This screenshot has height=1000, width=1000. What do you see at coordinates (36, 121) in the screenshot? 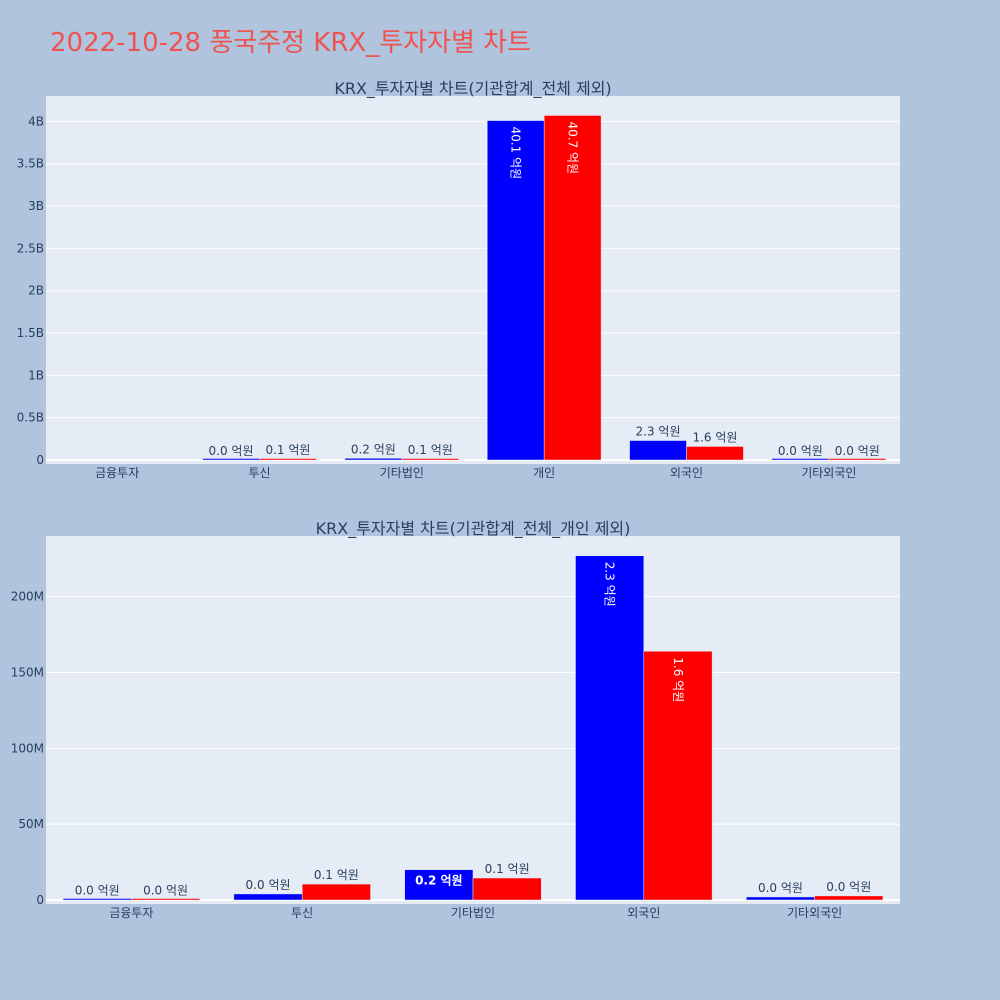
I see `y-tick-label: 4B` at bounding box center [36, 121].